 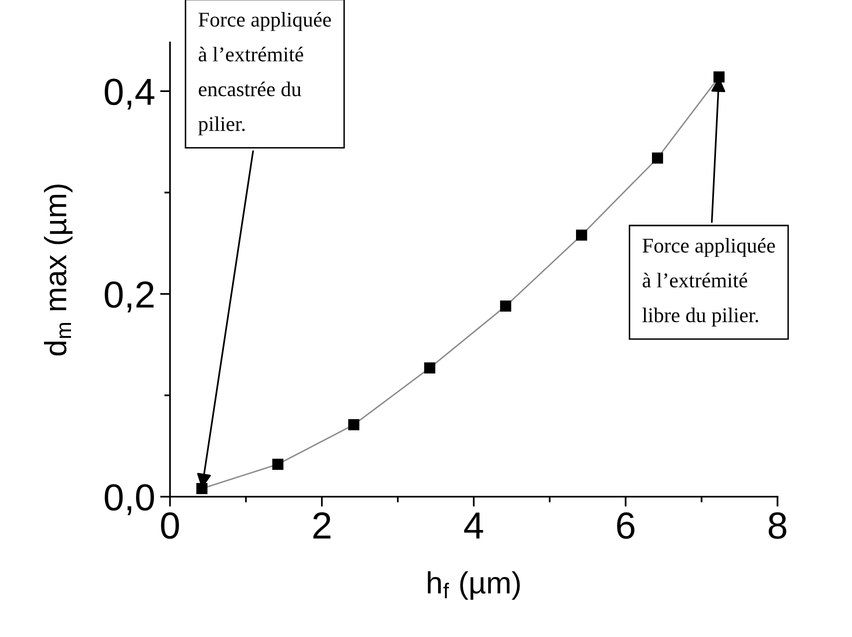 I want to click on x-tick-label: 6, so click(x=625, y=525).